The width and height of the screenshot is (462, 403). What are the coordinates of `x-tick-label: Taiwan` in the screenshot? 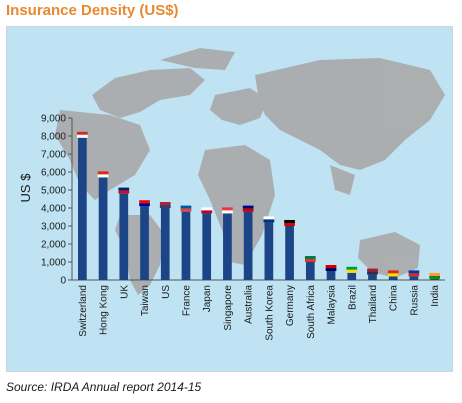 It's located at (145, 300).